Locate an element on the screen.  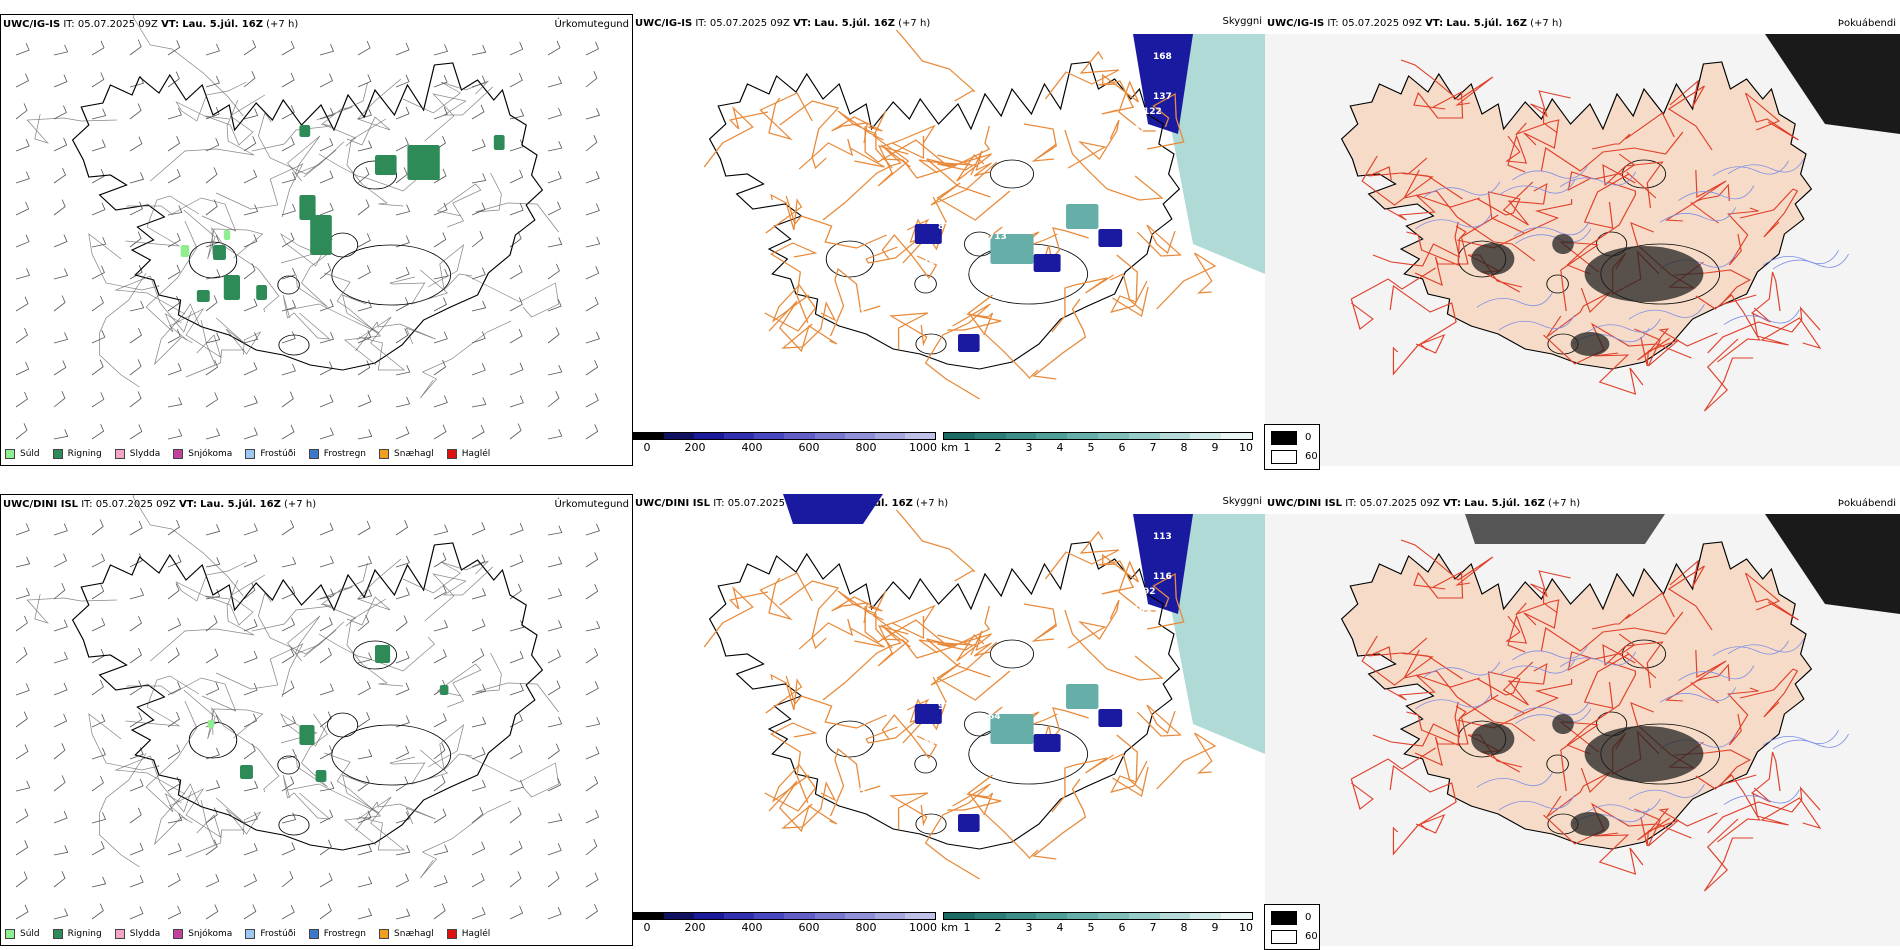
precip-legend-label: Frostregn is located at coordinates (345, 454).